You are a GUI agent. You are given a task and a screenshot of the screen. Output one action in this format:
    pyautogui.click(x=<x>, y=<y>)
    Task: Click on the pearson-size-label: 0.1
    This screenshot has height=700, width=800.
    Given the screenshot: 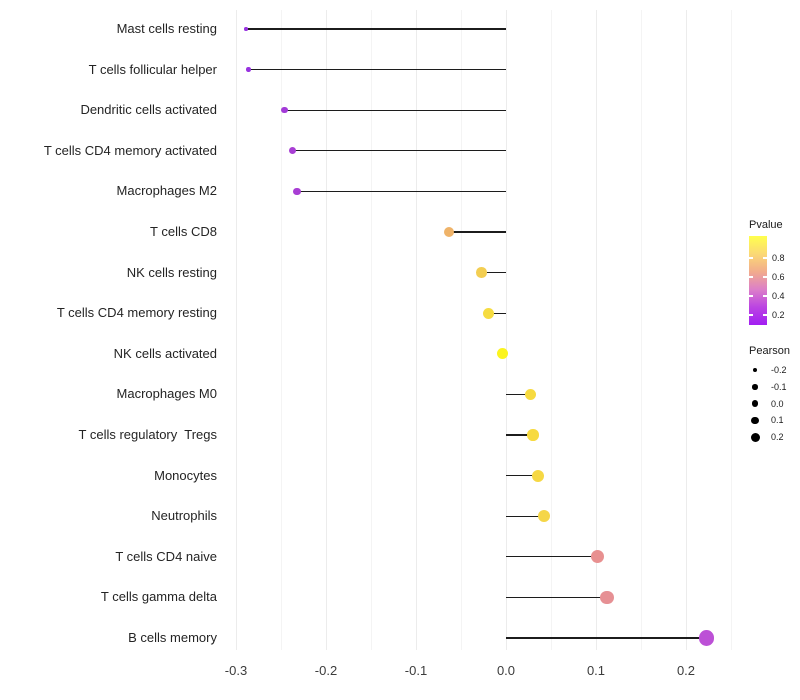 What is the action you would take?
    pyautogui.click(x=777, y=420)
    